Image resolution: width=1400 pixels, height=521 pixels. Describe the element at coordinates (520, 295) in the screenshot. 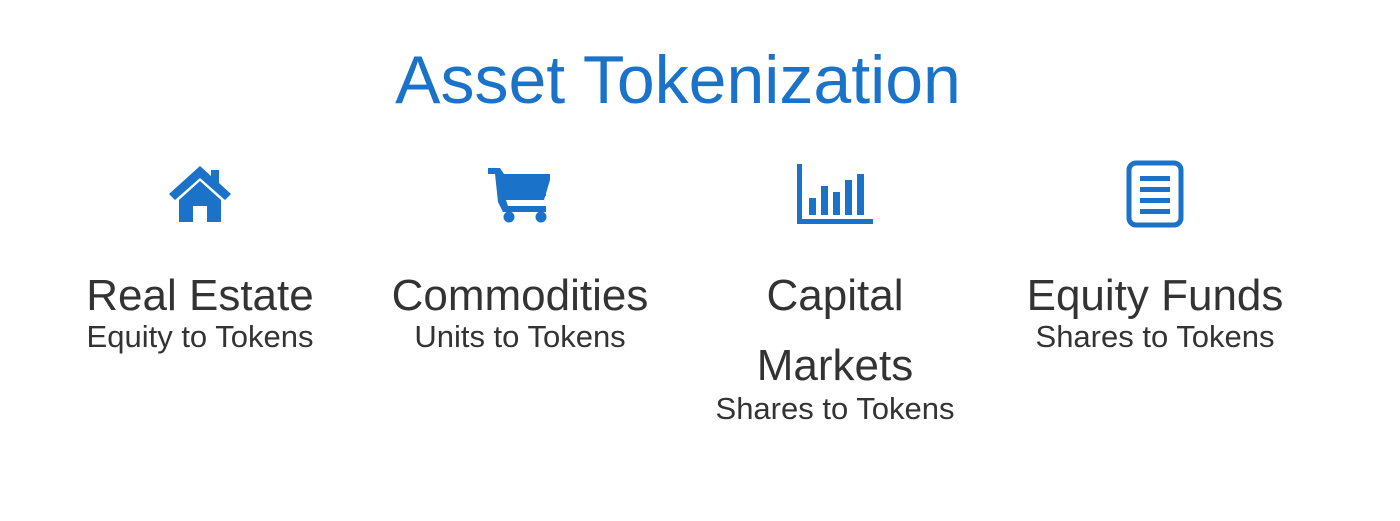

I see `category-name: Commodities` at that location.